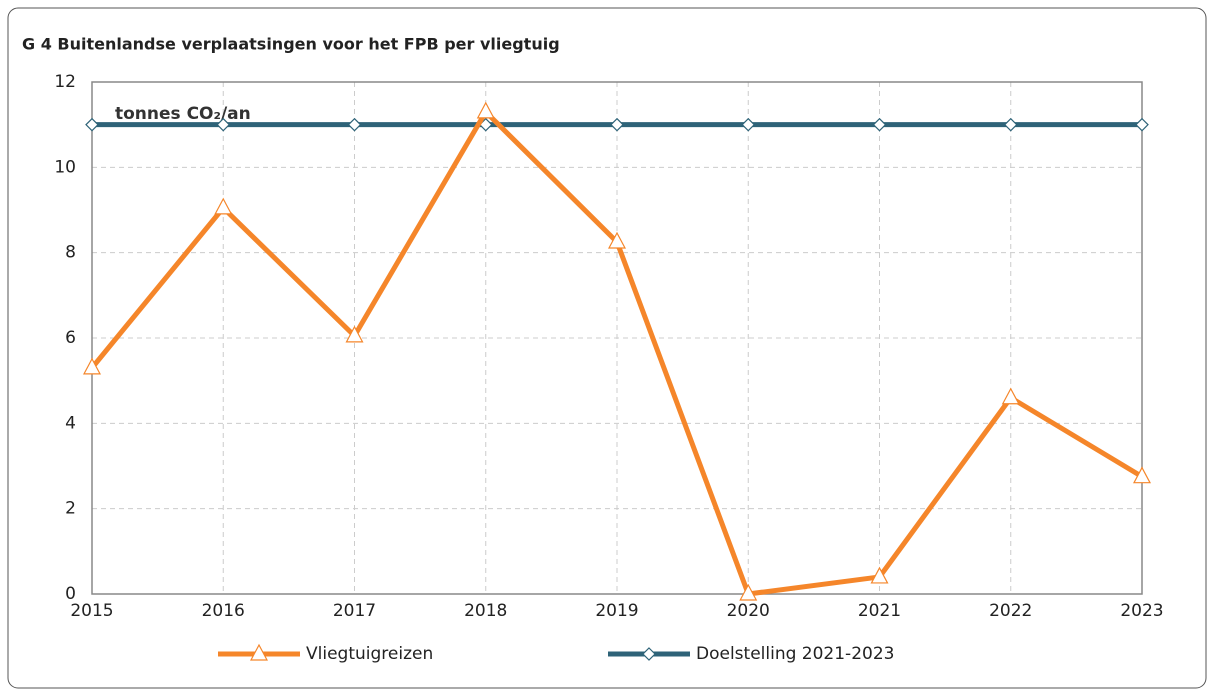 This screenshot has width=1214, height=697. Describe the element at coordinates (795, 654) in the screenshot. I see `legend-label: Doelstelling 2021-2023` at that location.